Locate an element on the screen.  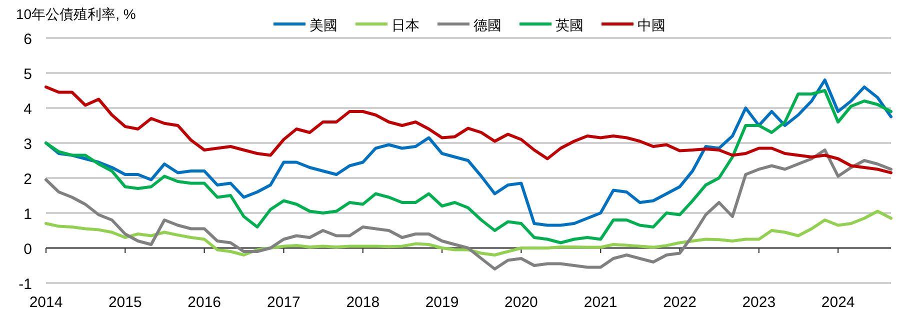
x-tick-label: 2017 is located at coordinates (283, 302).